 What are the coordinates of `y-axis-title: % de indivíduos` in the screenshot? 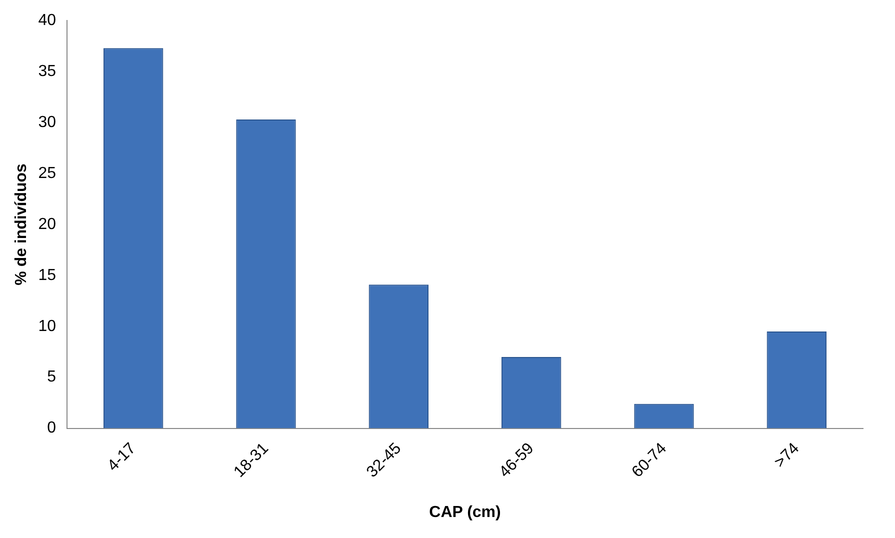 It's located at (21, 224).